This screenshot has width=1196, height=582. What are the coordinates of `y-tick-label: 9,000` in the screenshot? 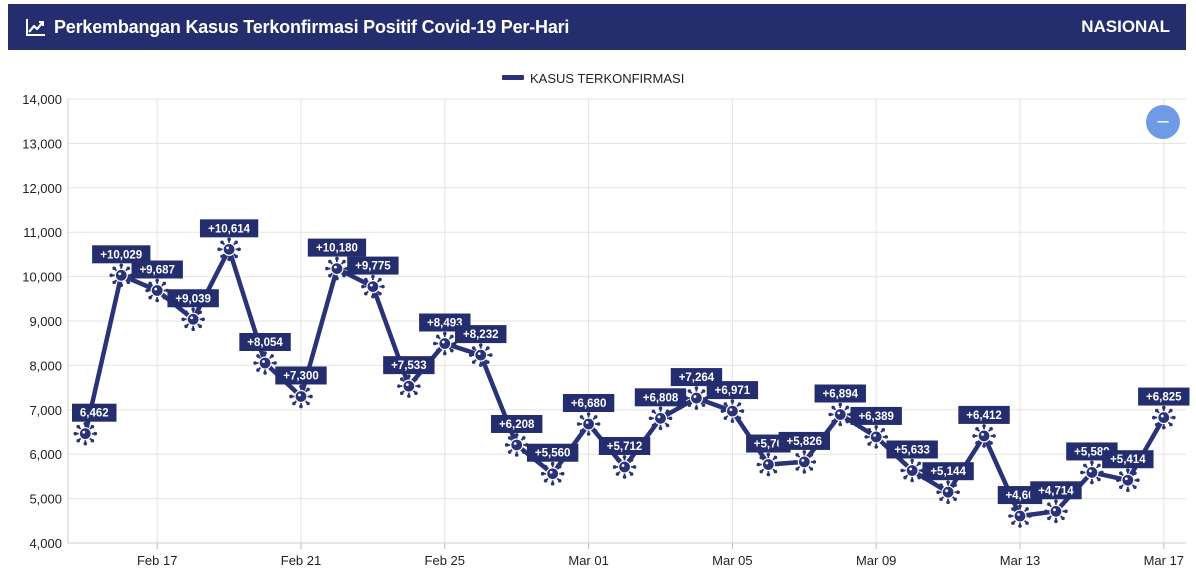 It's located at (45, 321).